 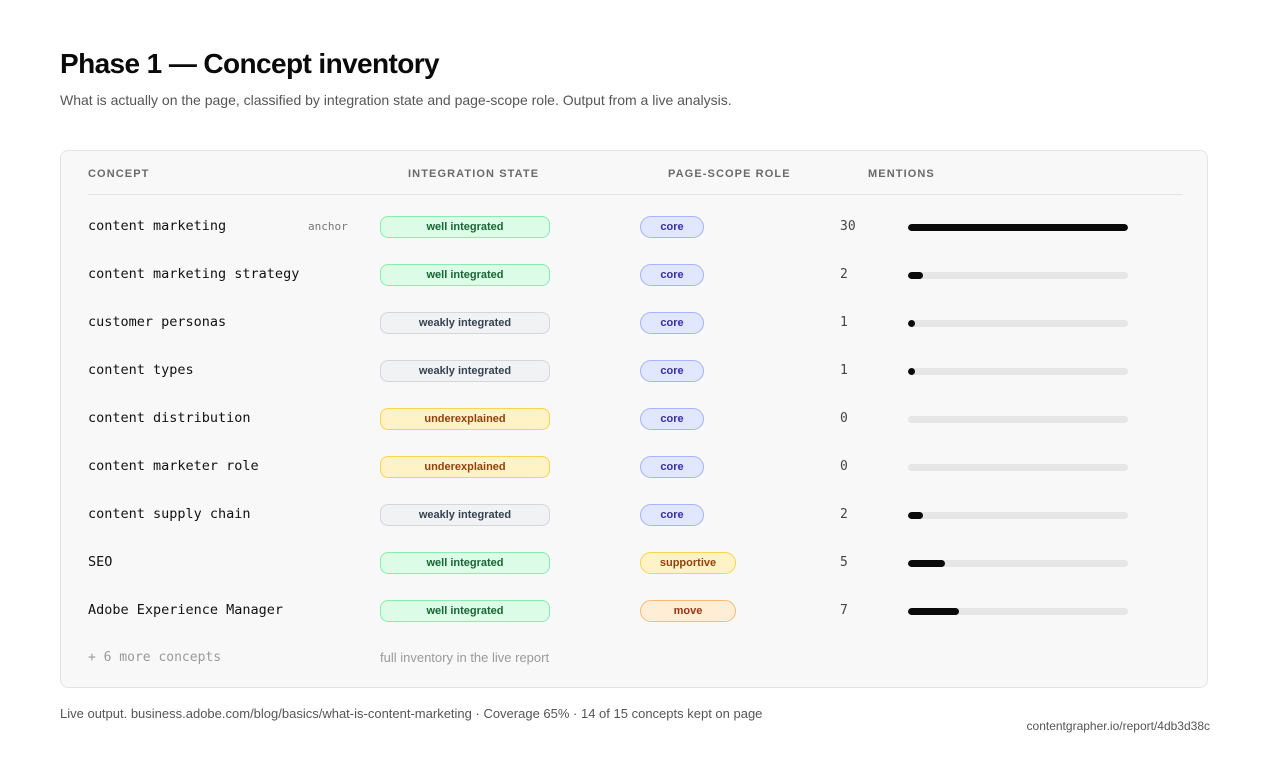 I want to click on concept-name: SEO, so click(x=100, y=562).